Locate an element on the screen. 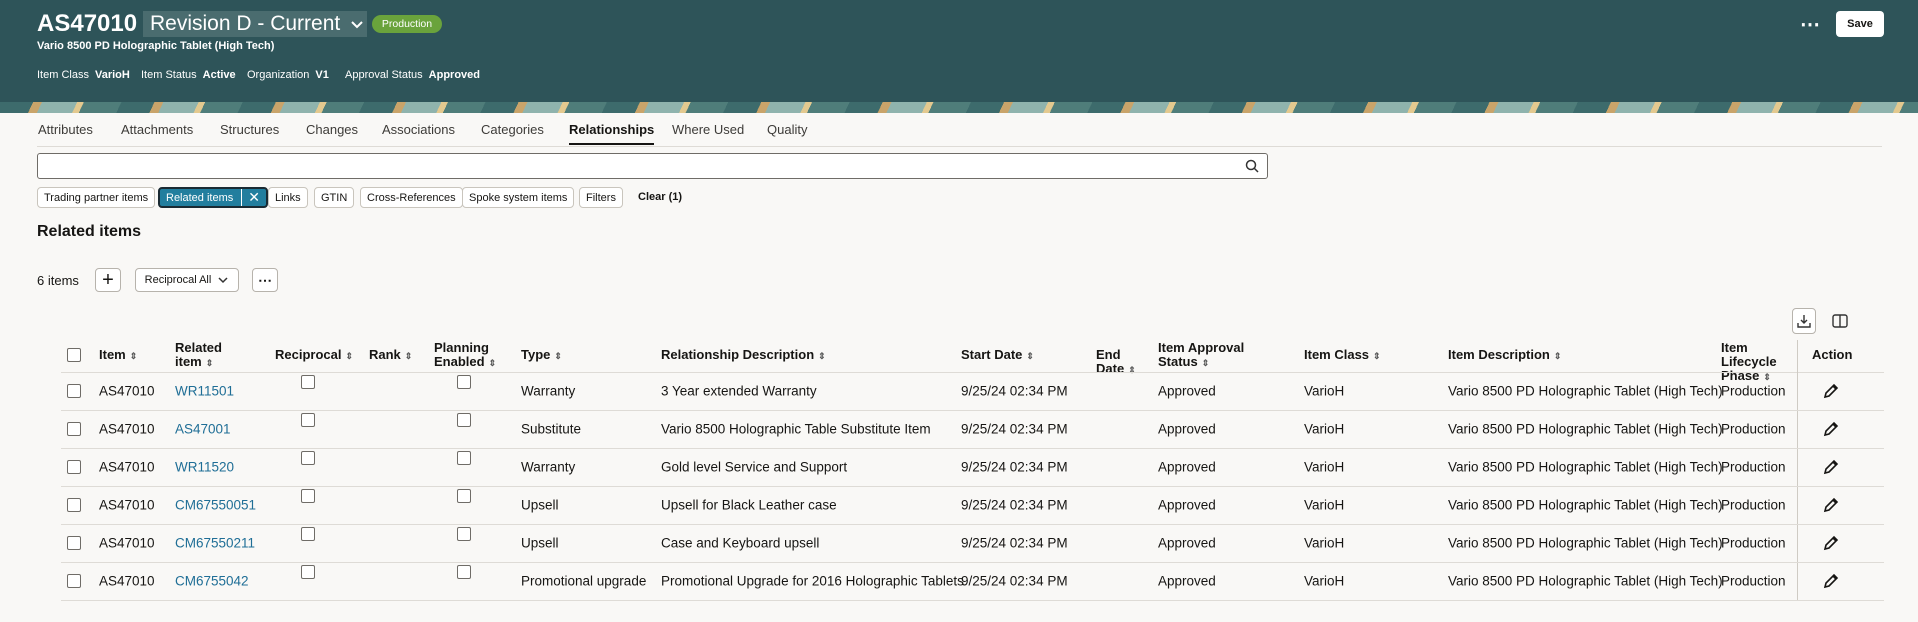 This screenshot has width=1918, height=622. filter-chip: Links is located at coordinates (288, 197).